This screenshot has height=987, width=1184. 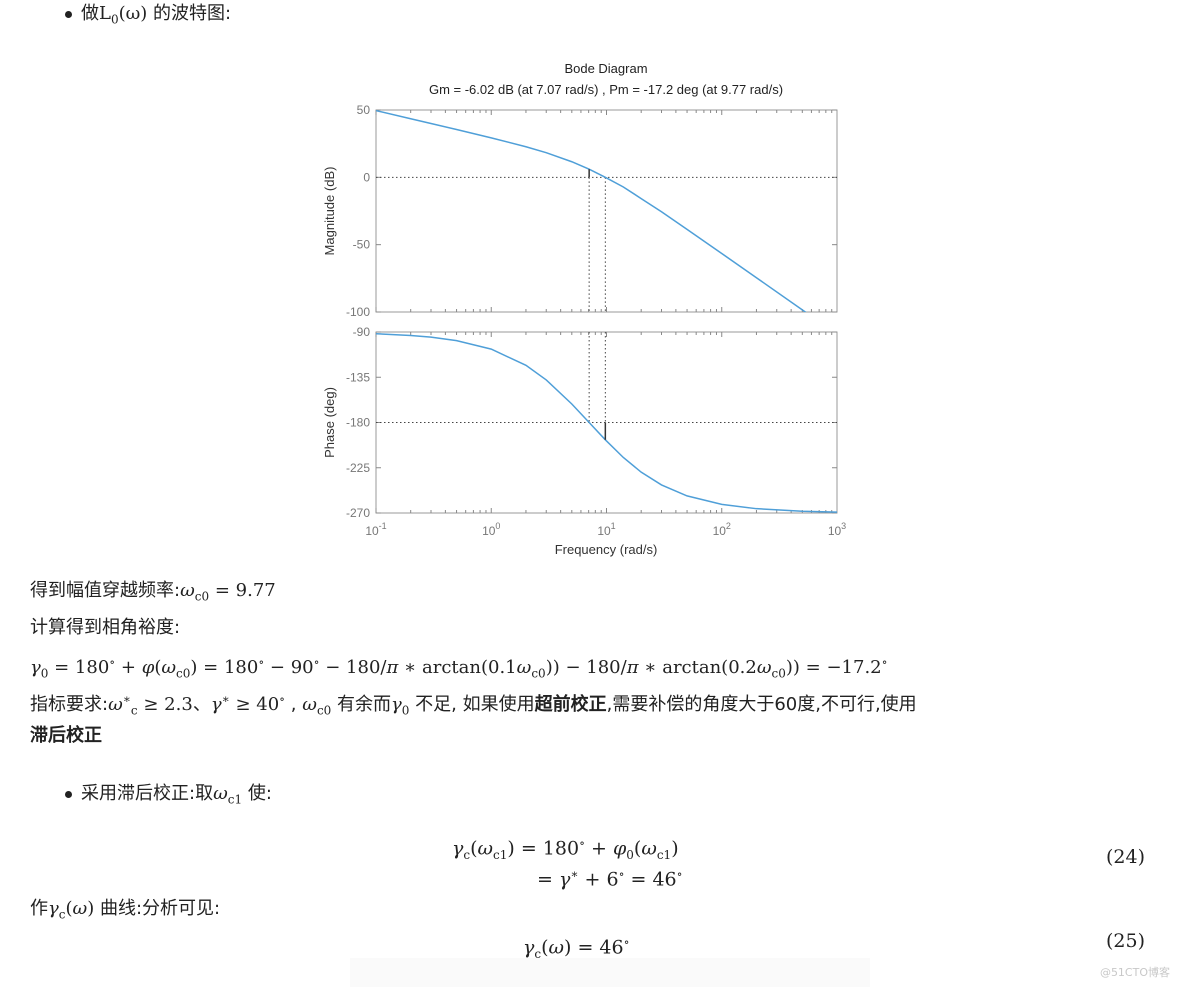 What do you see at coordinates (228, 592) in the screenshot?
I see `math: ωc0 = 9.77` at bounding box center [228, 592].